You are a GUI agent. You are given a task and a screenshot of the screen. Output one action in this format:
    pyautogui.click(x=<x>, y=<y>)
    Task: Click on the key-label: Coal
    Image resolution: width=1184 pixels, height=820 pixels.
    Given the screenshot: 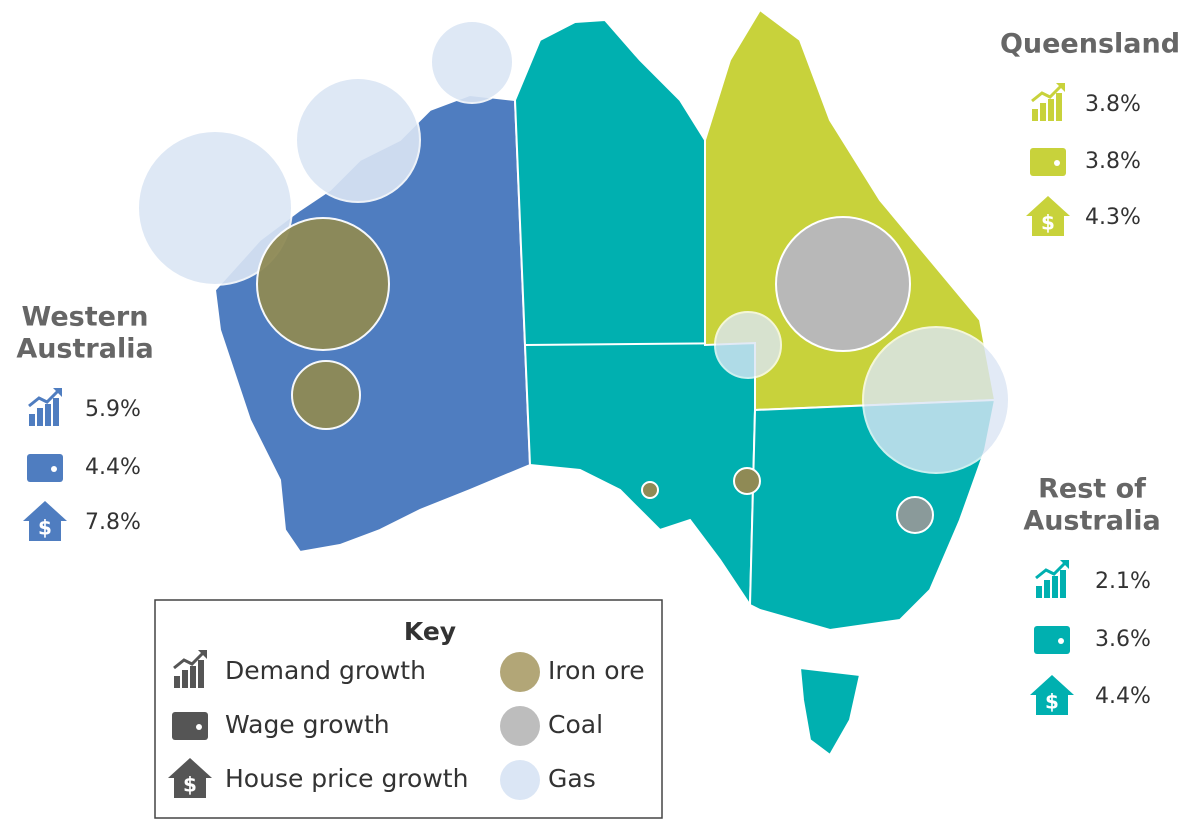 What is the action you would take?
    pyautogui.click(x=575, y=724)
    